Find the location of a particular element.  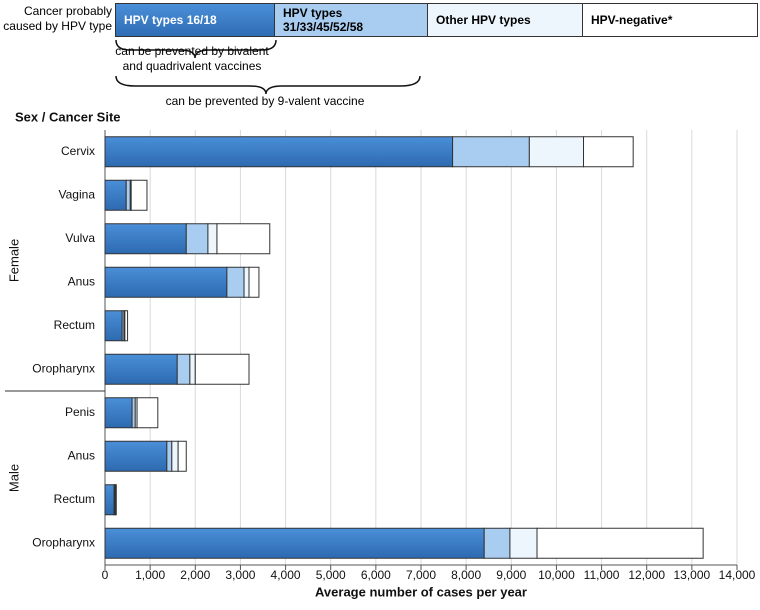

y-tick-label: Vulva is located at coordinates (80, 238).